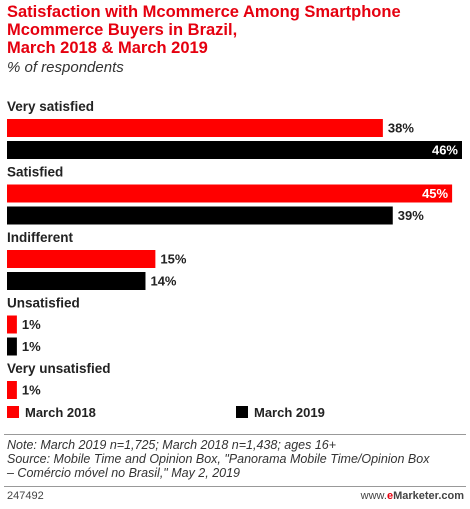  I want to click on chart-title-line-2: Mcommerce Buyers in Brazil,, so click(122, 30).